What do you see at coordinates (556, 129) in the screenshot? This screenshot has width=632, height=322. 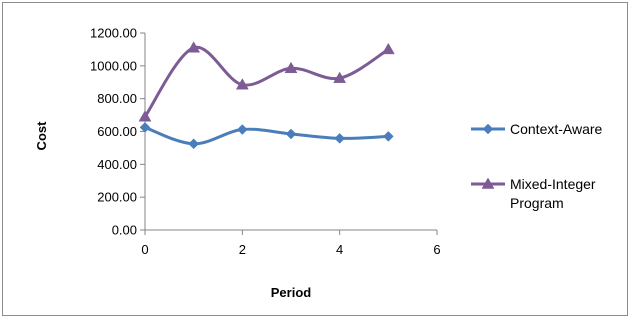 I see `legend-label-context-aware: Context-Aware` at bounding box center [556, 129].